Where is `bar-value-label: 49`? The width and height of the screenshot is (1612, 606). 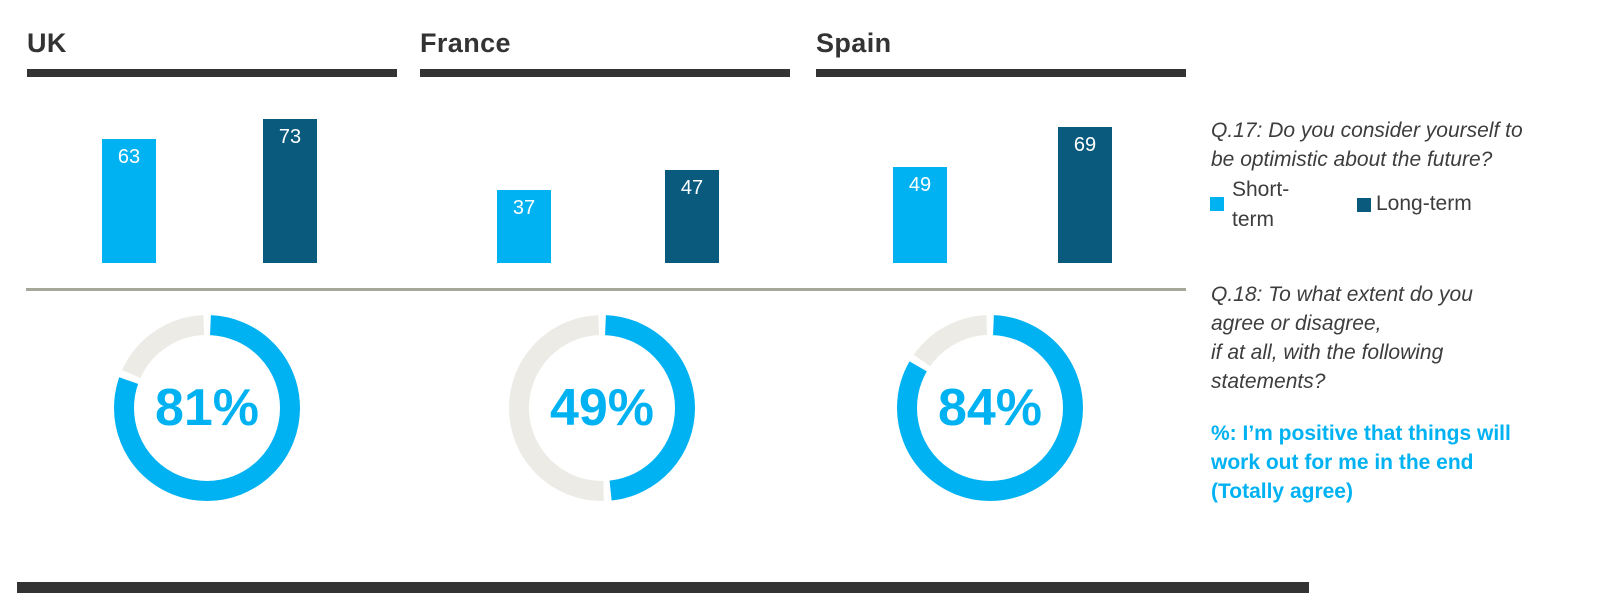
bar-value-label: 49 is located at coordinates (920, 184).